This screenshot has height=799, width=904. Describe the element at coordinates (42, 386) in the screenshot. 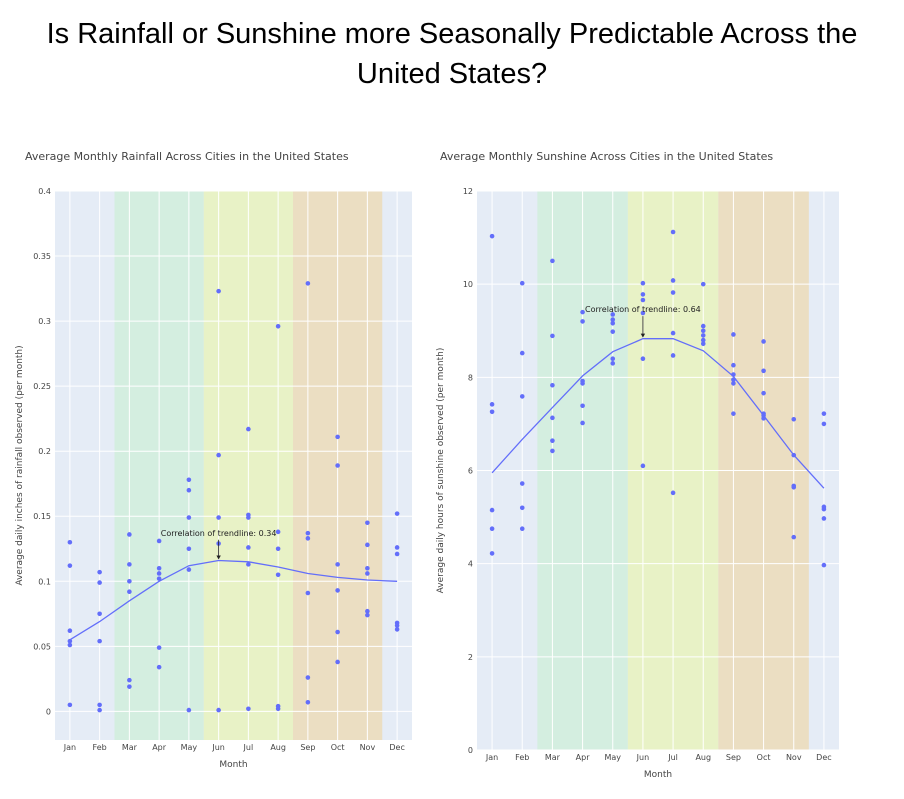

I see `y-tick-label: 0.25` at that location.